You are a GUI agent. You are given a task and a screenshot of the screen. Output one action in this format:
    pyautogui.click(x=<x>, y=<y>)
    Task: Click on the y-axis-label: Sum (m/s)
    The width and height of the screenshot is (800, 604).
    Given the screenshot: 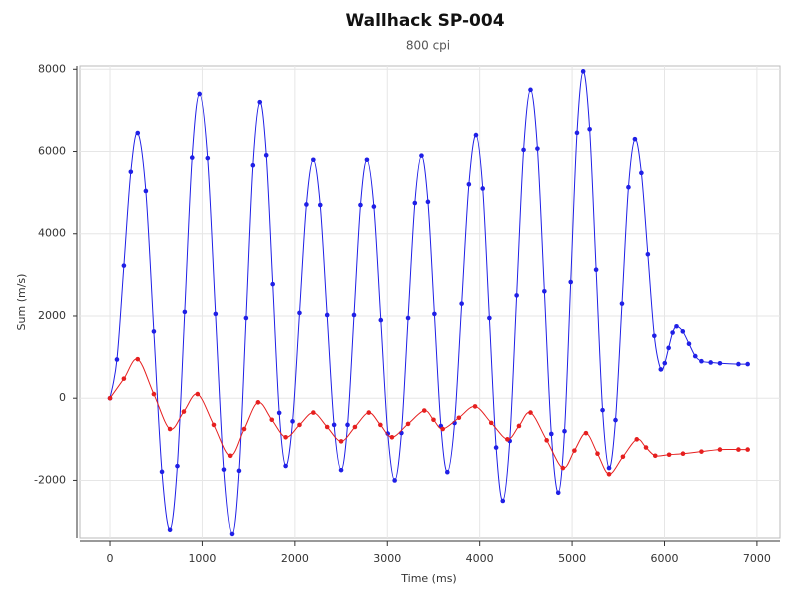 What is the action you would take?
    pyautogui.click(x=21, y=302)
    